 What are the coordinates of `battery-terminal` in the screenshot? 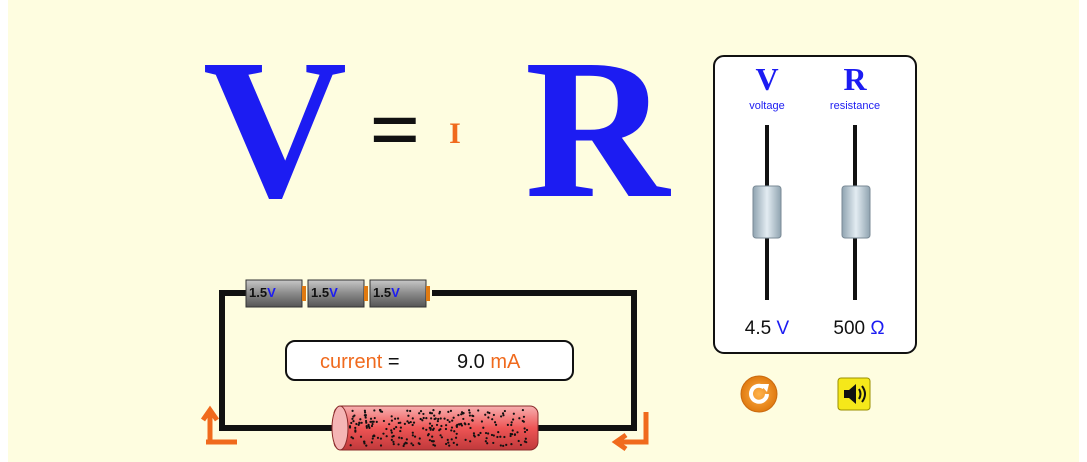 It's located at (428, 293).